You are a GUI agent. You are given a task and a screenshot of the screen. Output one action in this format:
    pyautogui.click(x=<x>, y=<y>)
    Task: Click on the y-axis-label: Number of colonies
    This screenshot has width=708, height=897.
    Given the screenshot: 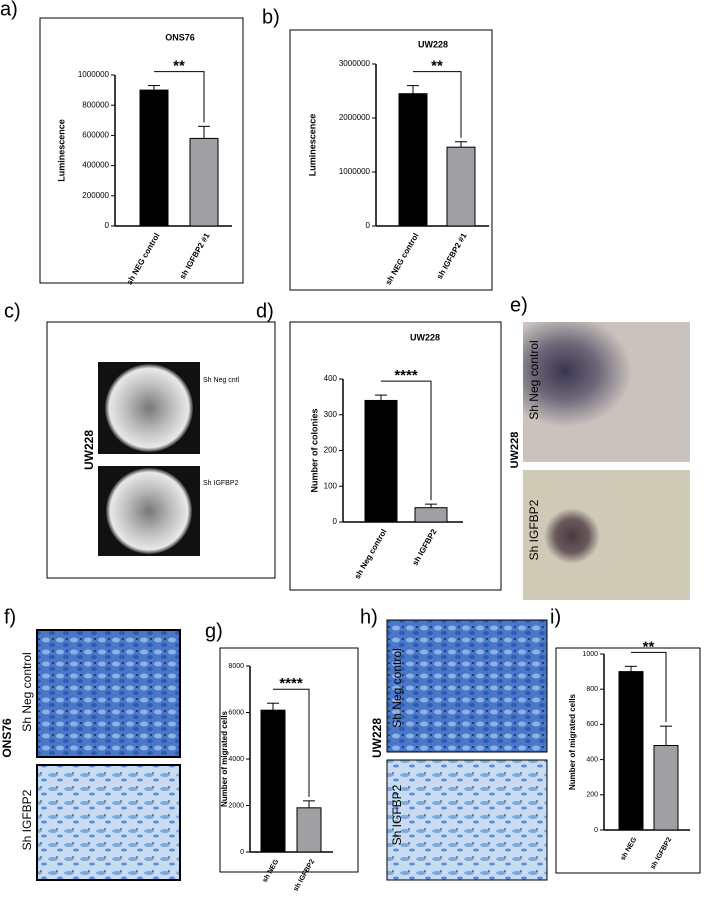 What is the action you would take?
    pyautogui.click(x=314, y=450)
    